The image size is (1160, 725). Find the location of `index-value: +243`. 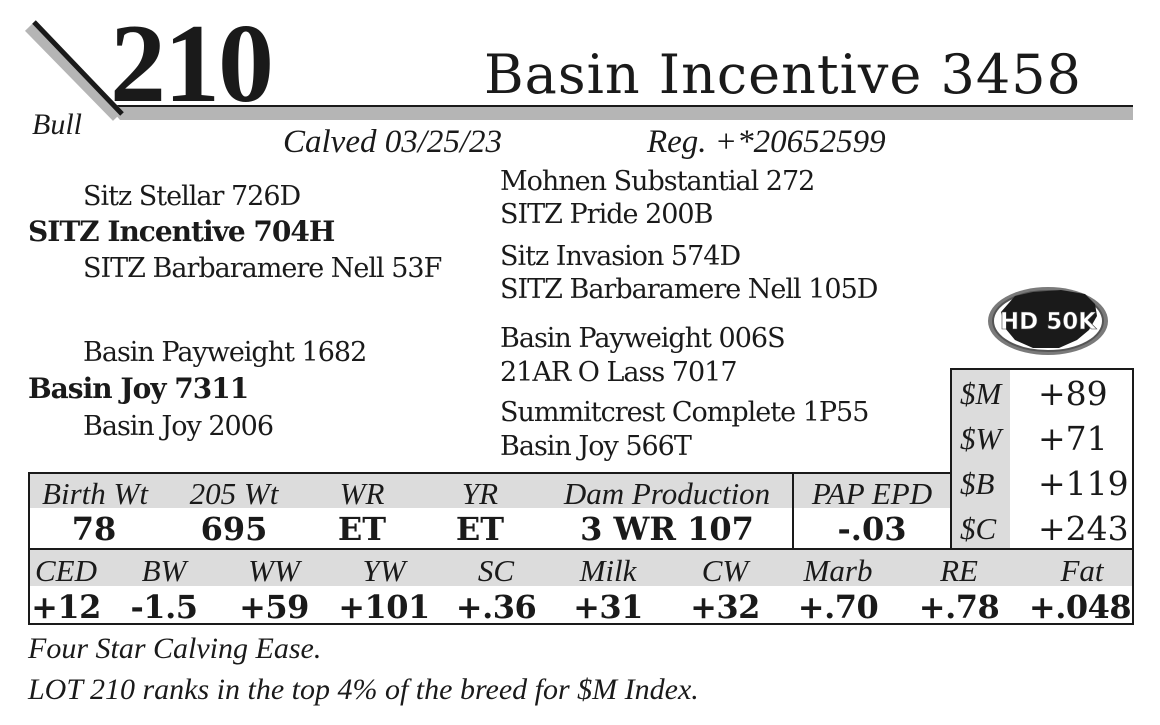

index-value: +243 is located at coordinates (1083, 528).